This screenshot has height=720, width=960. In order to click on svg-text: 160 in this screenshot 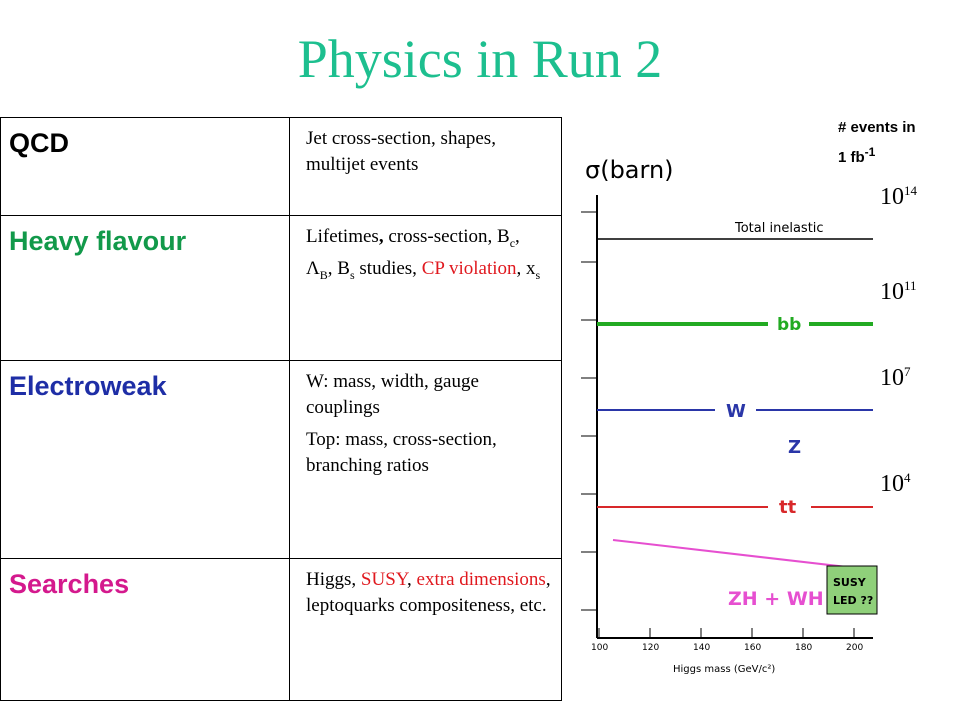, I will do `click(752, 648)`.